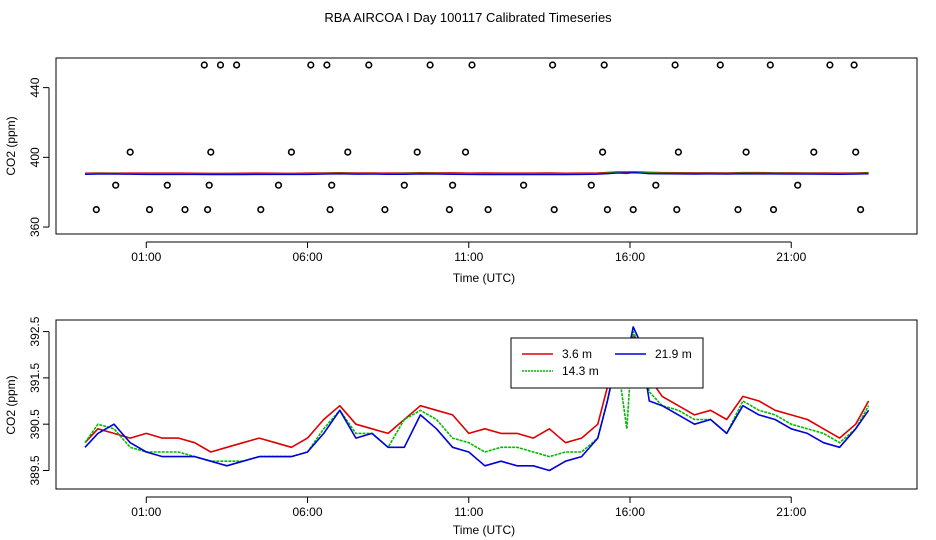 This screenshot has height=540, width=936. What do you see at coordinates (146, 512) in the screenshot?
I see `bottom-x-tick-label: 01:00` at bounding box center [146, 512].